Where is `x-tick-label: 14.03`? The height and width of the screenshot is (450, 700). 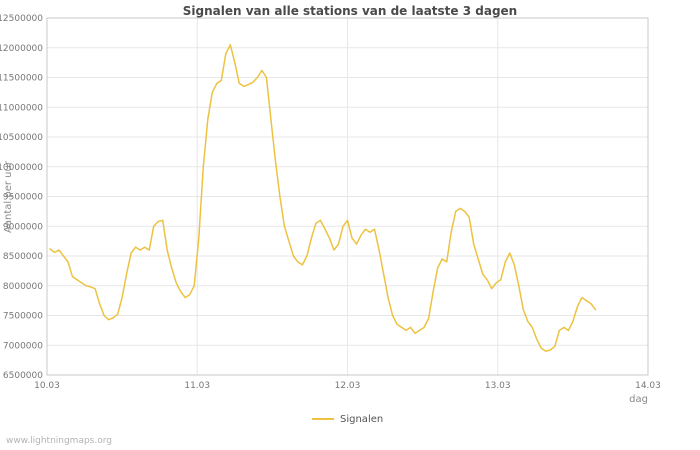 x-tick-label: 14.03 is located at coordinates (648, 386).